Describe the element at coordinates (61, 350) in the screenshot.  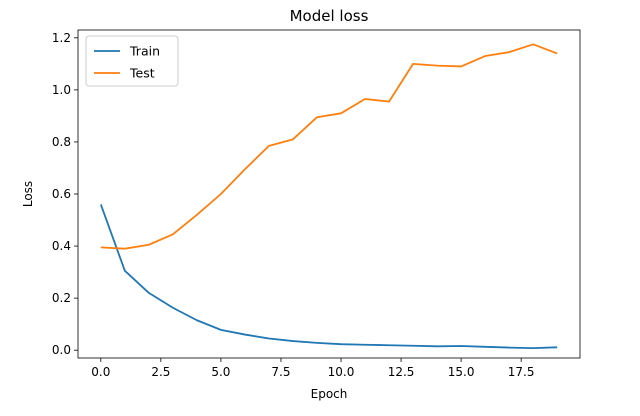
I see `y-tick-label: 0.0` at that location.